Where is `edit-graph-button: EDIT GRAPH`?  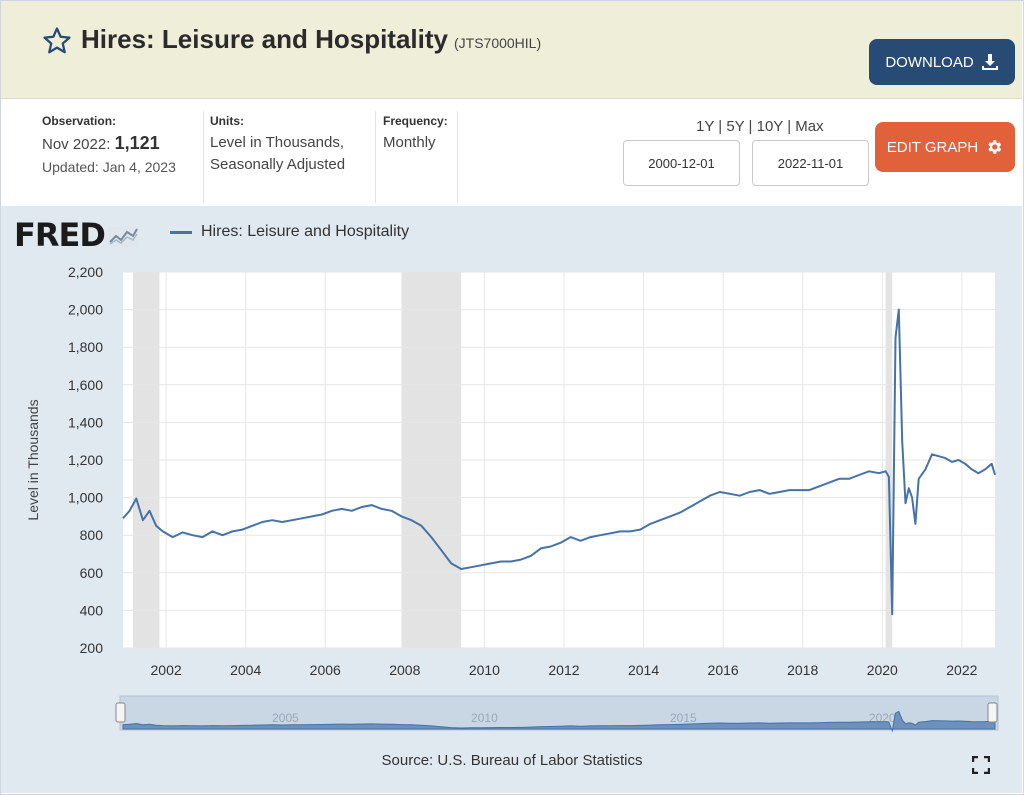
edit-graph-button: EDIT GRAPH is located at coordinates (945, 147).